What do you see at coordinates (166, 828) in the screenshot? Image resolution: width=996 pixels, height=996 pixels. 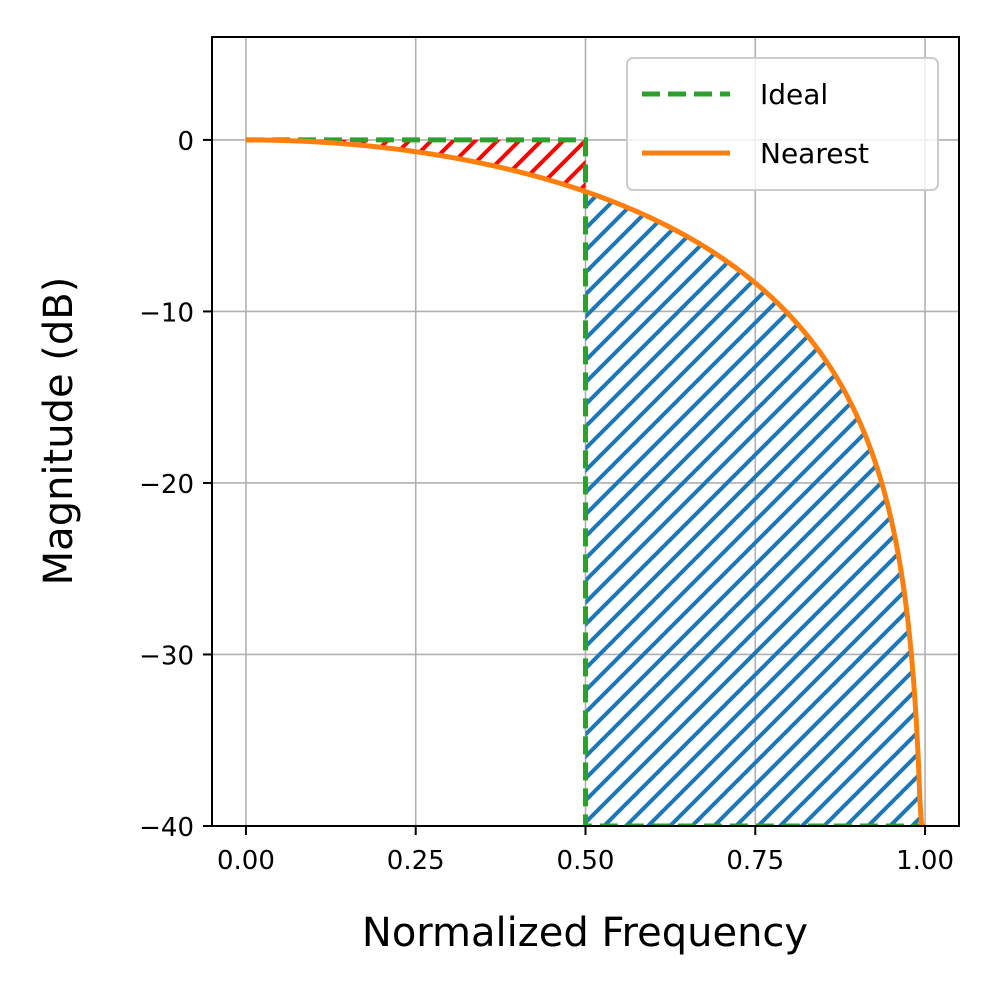 I see `y-tick-label: −40` at bounding box center [166, 828].